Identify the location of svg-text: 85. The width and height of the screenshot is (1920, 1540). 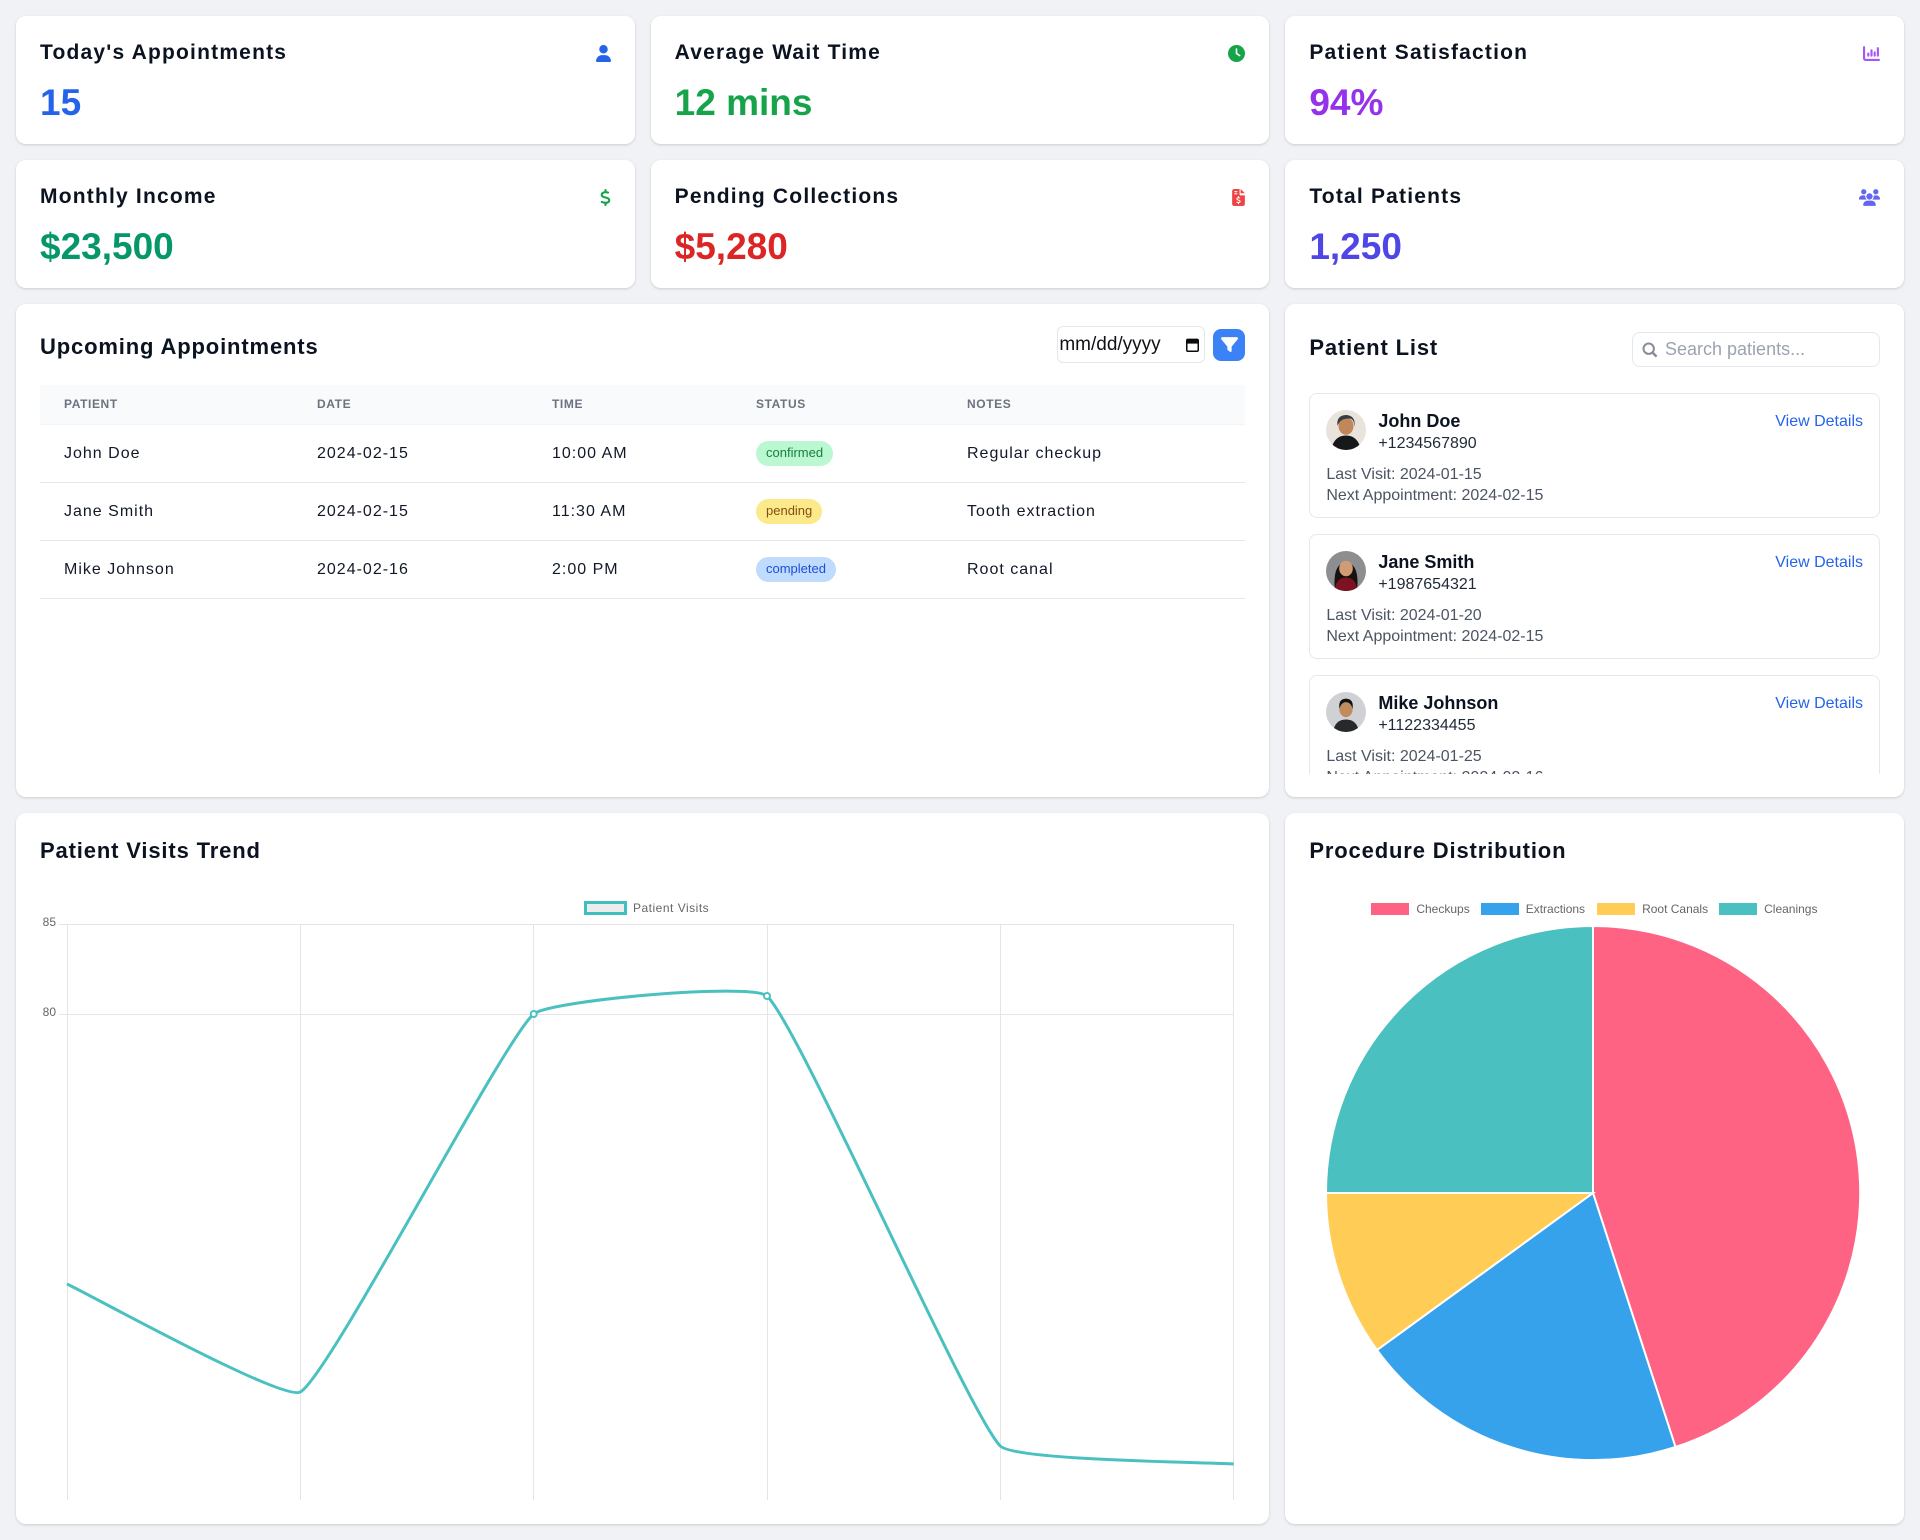
(50, 922).